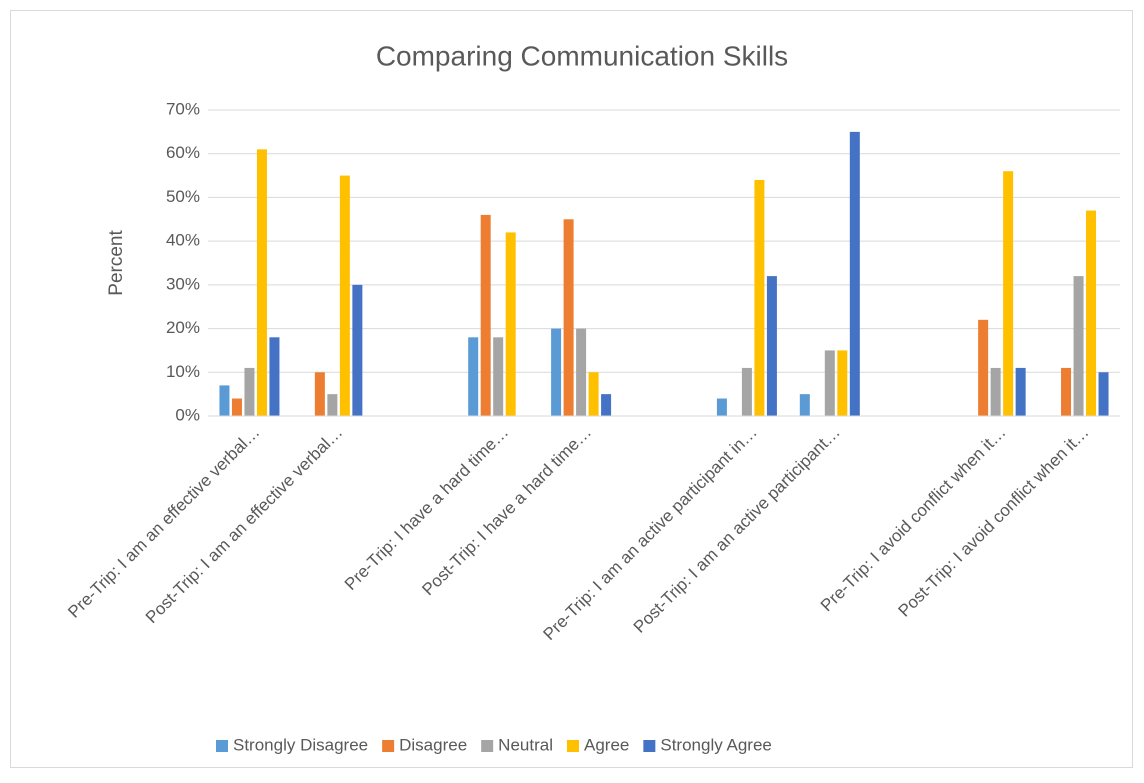 This screenshot has width=1144, height=783. Describe the element at coordinates (606, 744) in the screenshot. I see `legend-label: Agree` at that location.